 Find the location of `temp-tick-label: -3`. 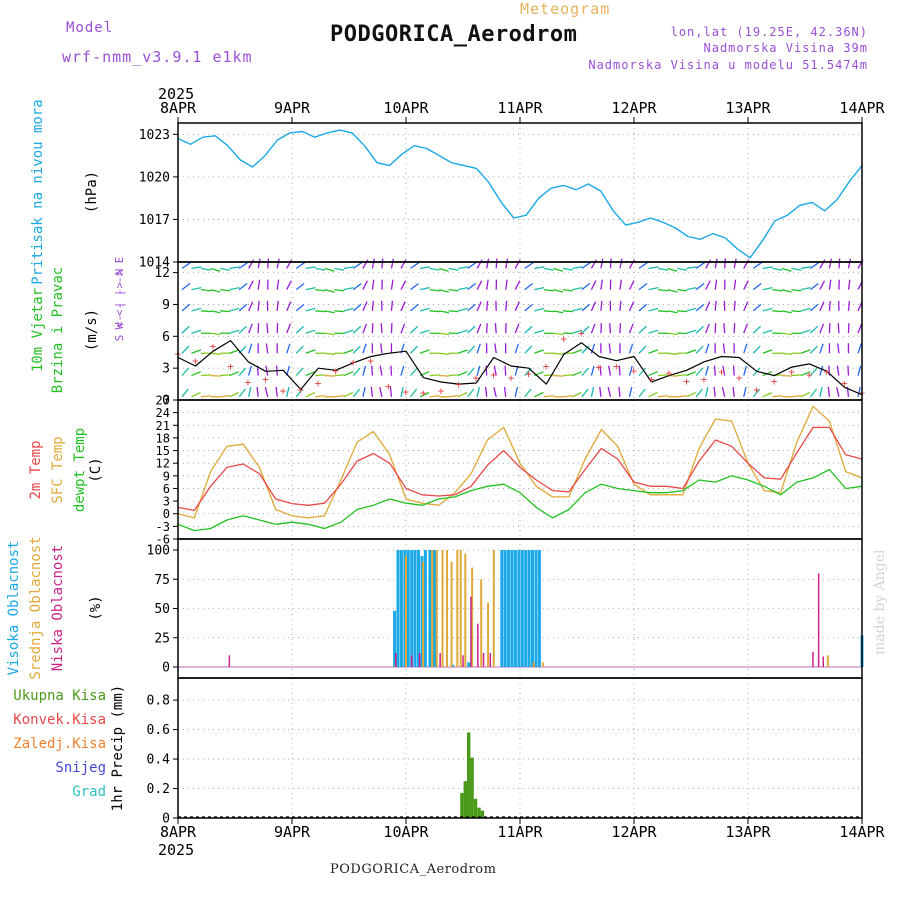

temp-tick-label: -3 is located at coordinates (163, 527).